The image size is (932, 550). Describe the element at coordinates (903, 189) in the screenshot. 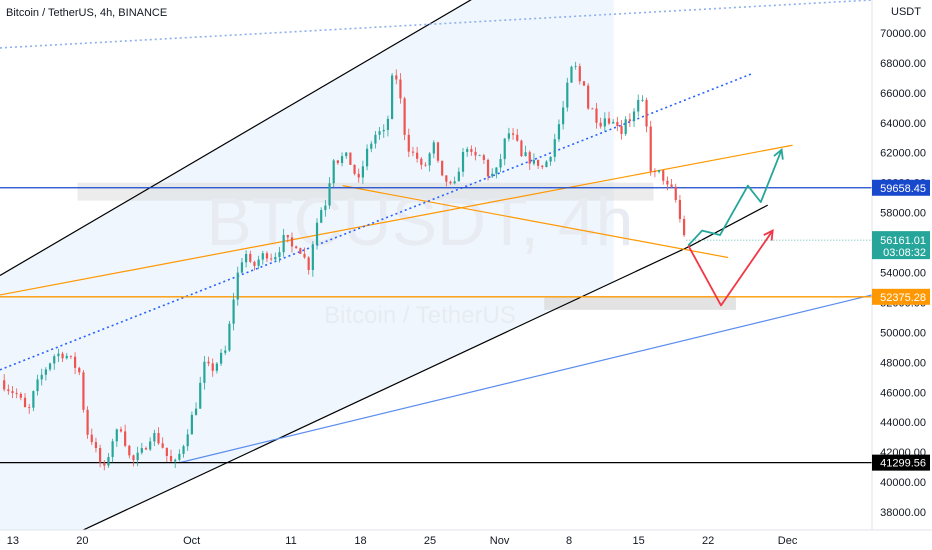

I see `level-badge-label: 59658.45` at that location.